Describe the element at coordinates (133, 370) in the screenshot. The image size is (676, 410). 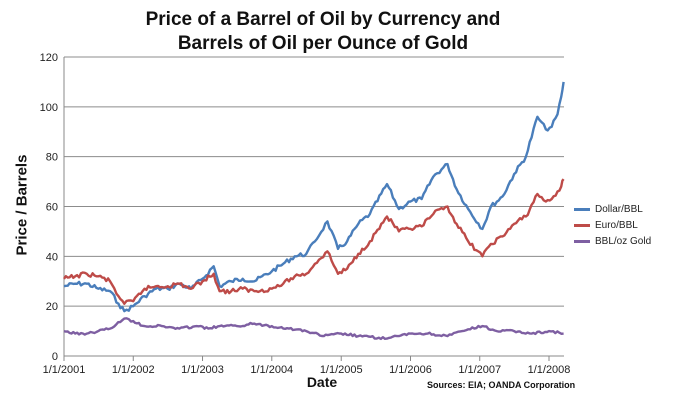
I see `x-tick-label: 1/1/2002` at that location.